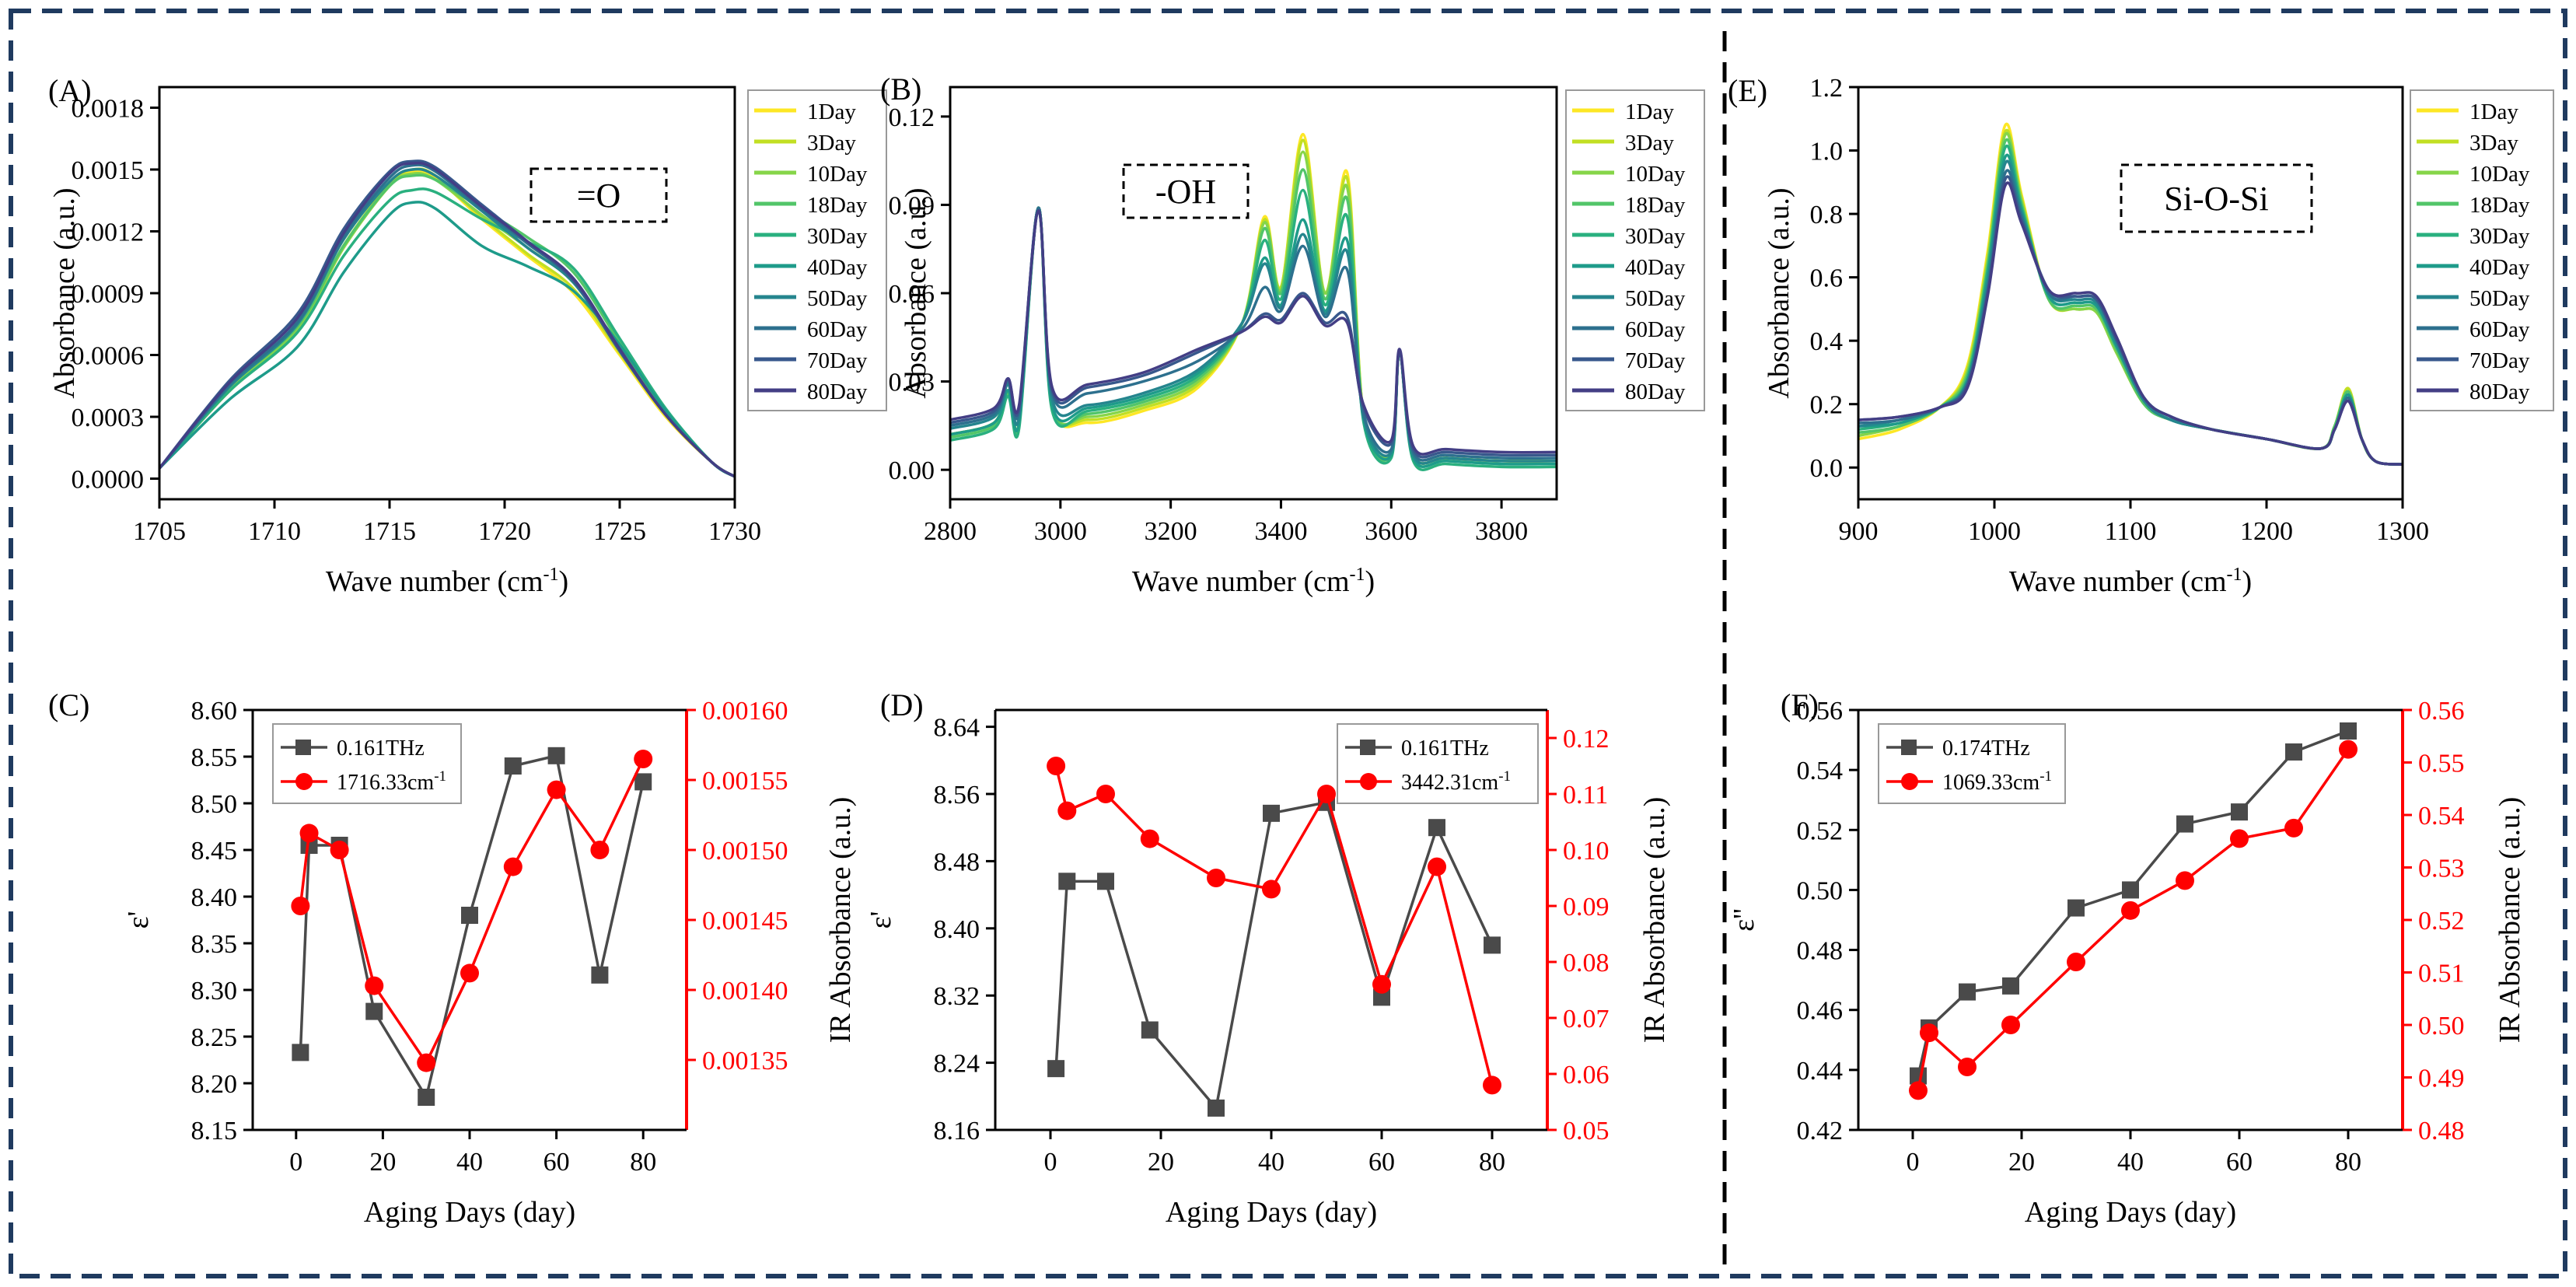 The width and height of the screenshot is (2576, 1287). Describe the element at coordinates (1391, 531) in the screenshot. I see `x-tick-label: 3600` at that location.